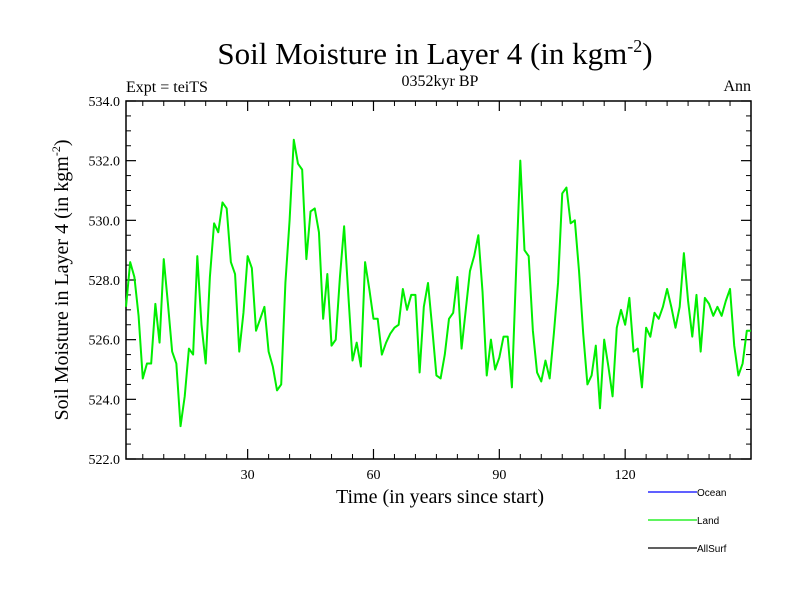  Describe the element at coordinates (499, 475) in the screenshot. I see `x-tick-label: 90` at that location.